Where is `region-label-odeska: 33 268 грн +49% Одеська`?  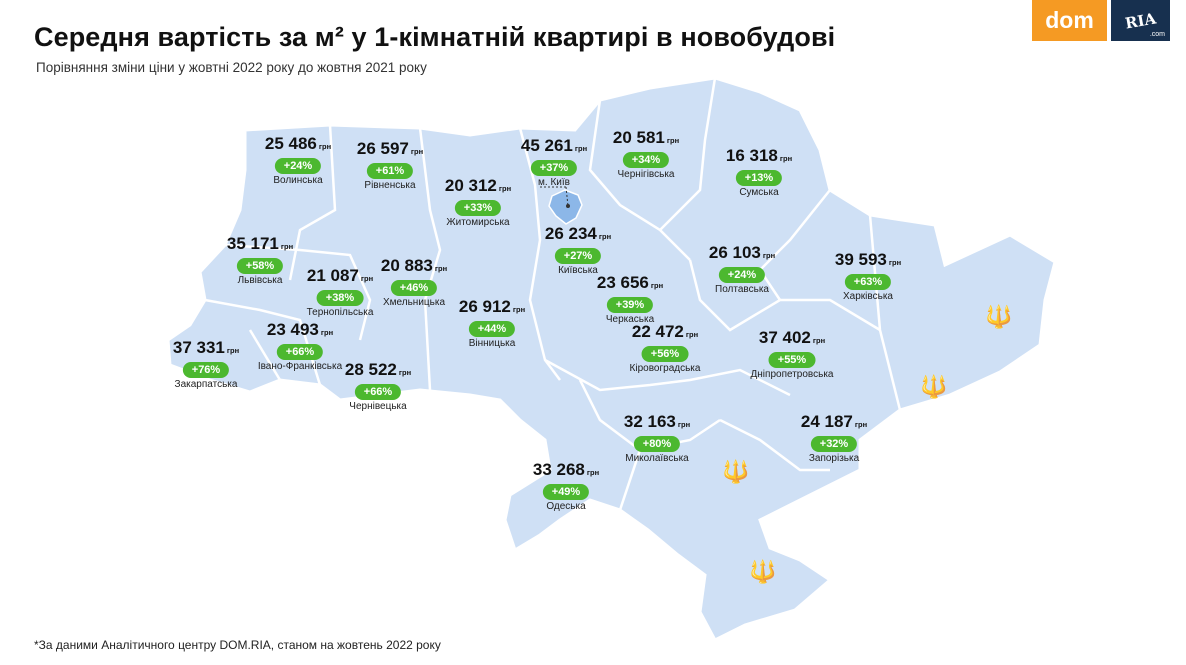
region-label-odeska: 33 268 грн +49% Одеська is located at coordinates (566, 486).